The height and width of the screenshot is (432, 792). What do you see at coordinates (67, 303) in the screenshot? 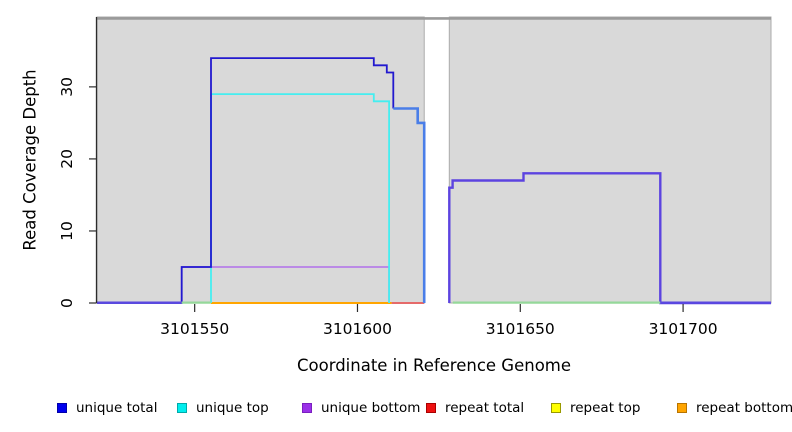
I see `y-tick-label: 0` at bounding box center [67, 303].